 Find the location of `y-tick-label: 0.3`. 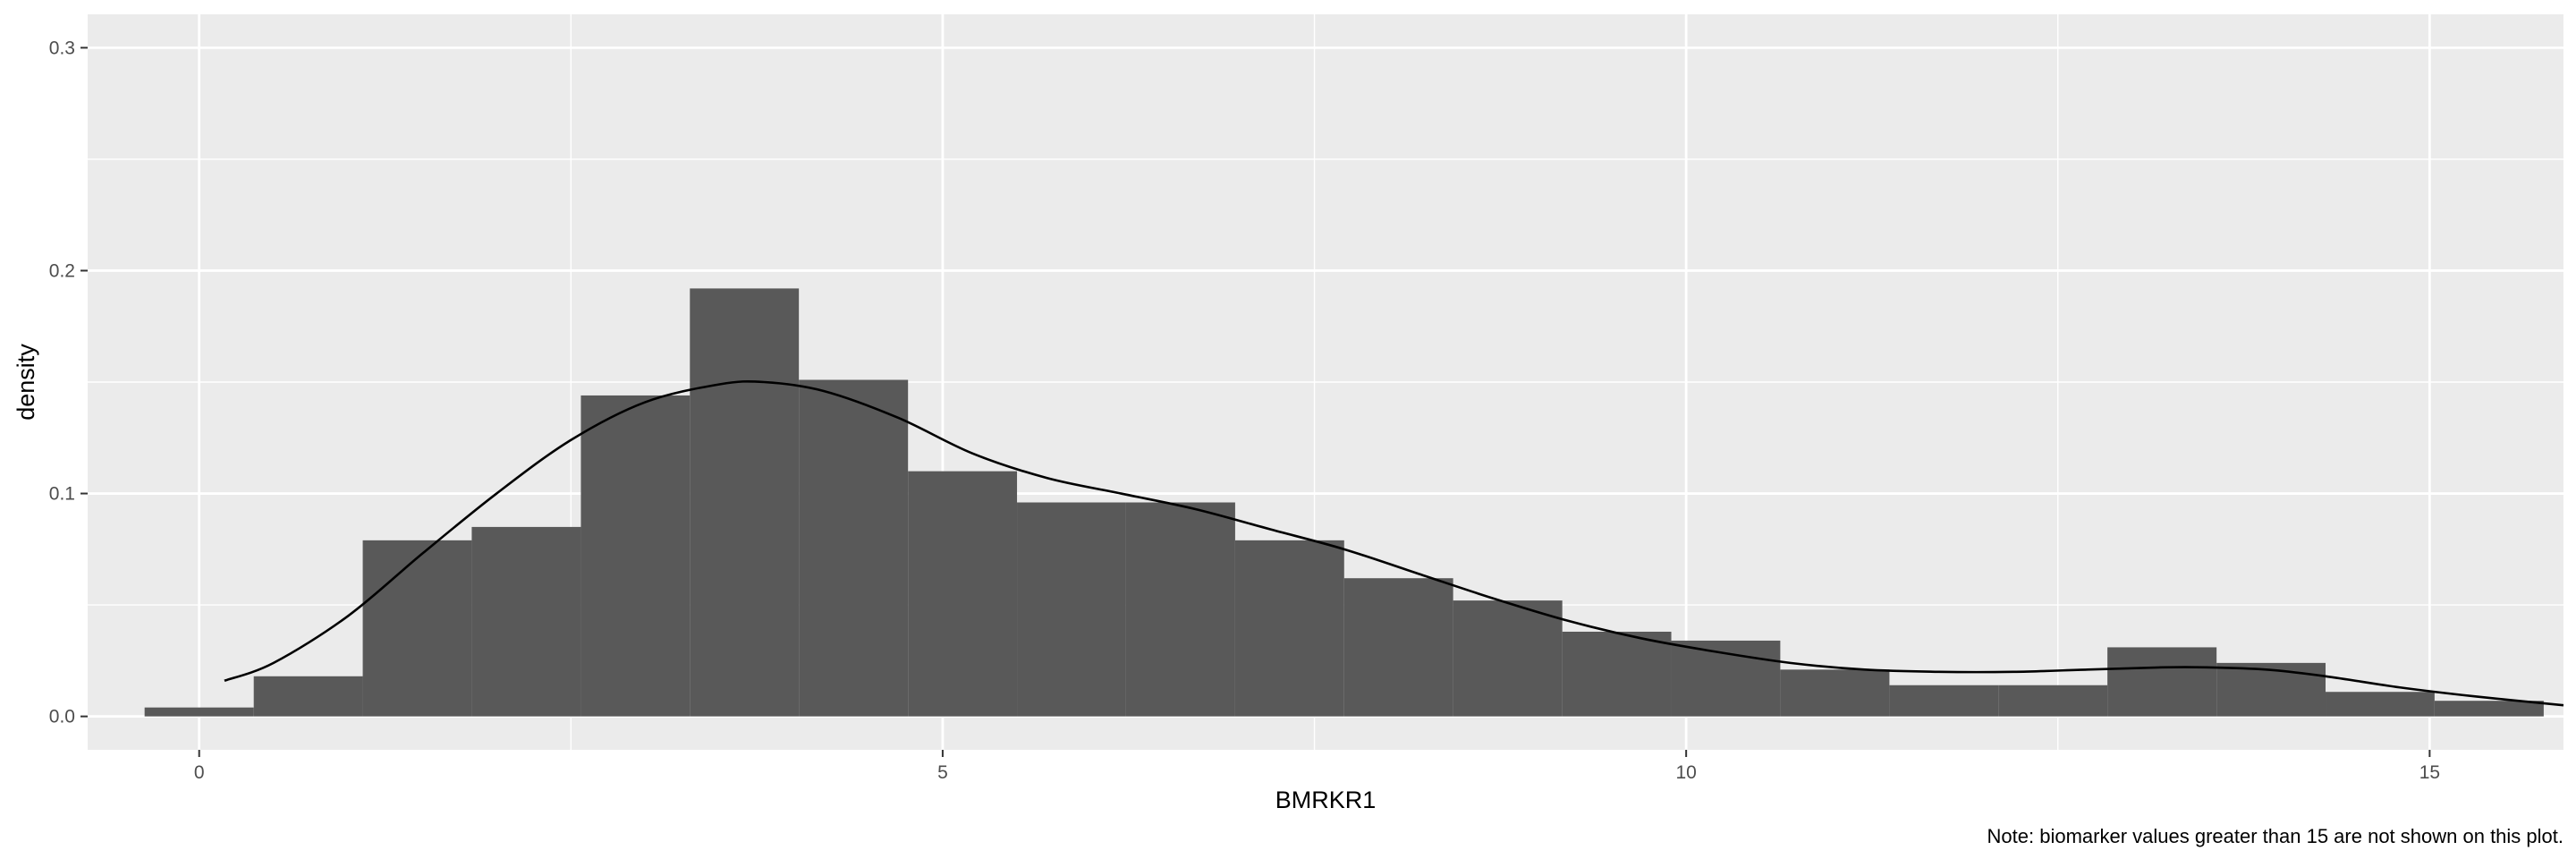

y-tick-label: 0.3 is located at coordinates (62, 48).